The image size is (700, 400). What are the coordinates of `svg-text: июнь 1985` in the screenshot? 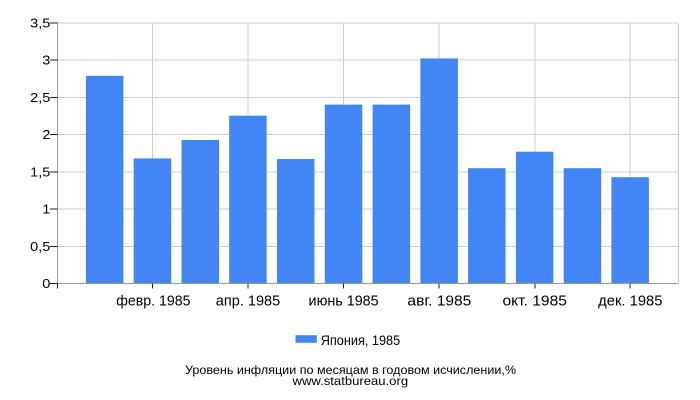 It's located at (344, 301).